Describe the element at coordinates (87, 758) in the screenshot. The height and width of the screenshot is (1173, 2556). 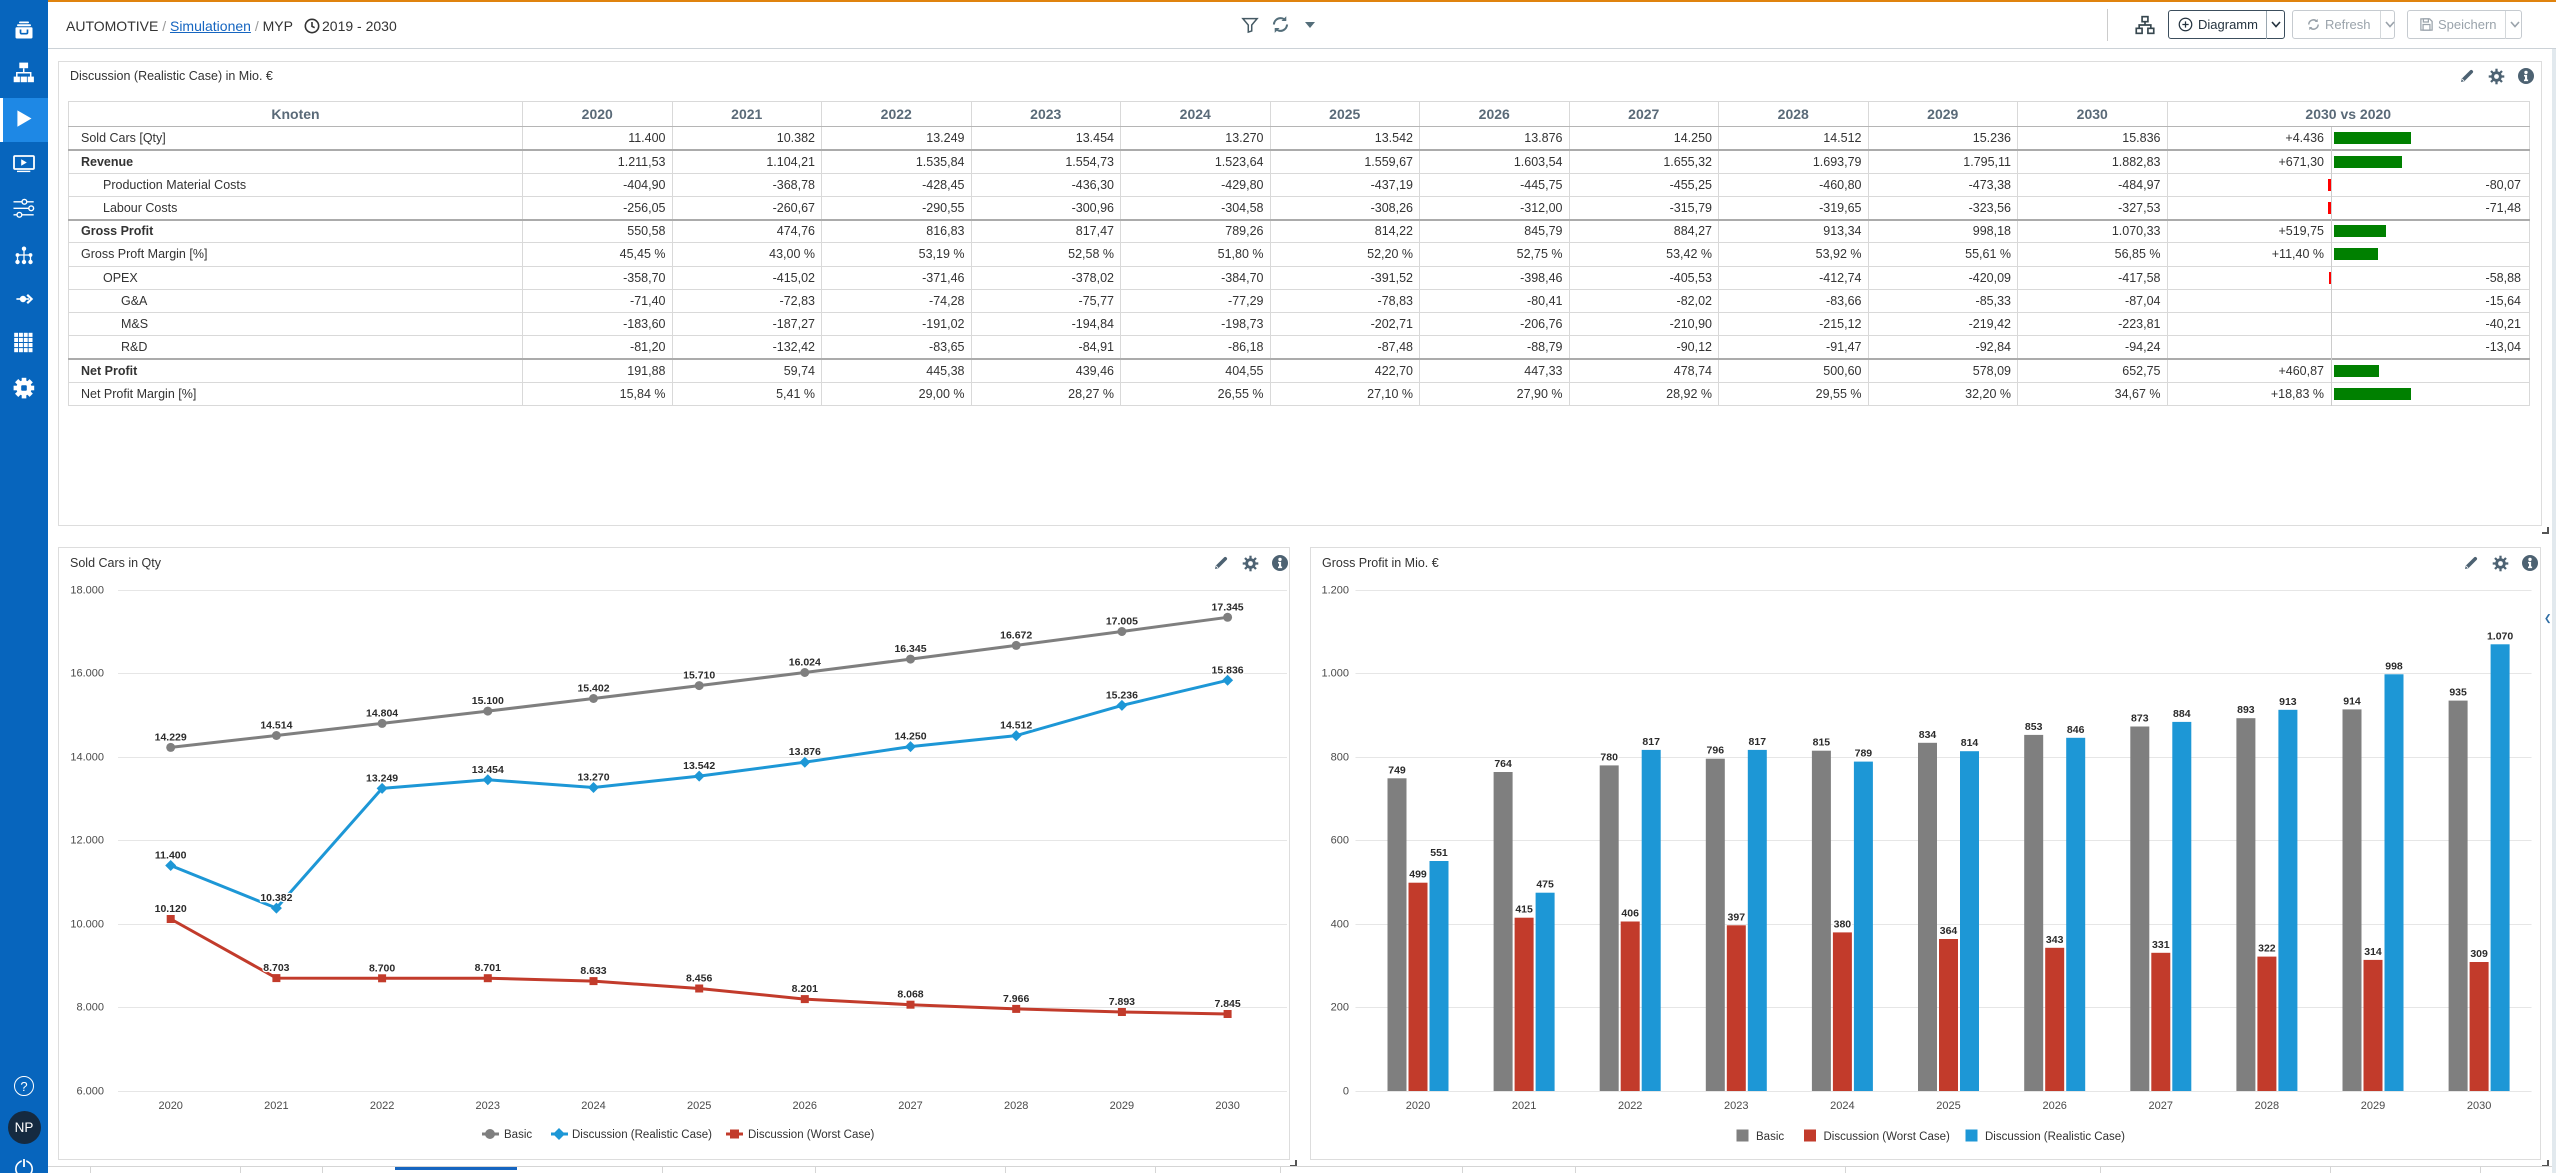
I see `svg-text: 14.000` at that location.